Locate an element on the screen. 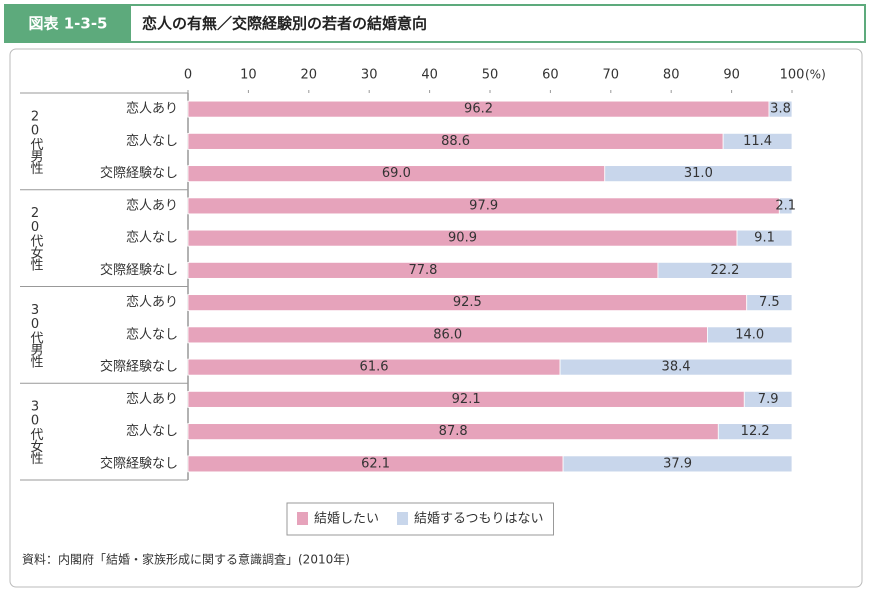  data-label: 38.4 is located at coordinates (676, 367).